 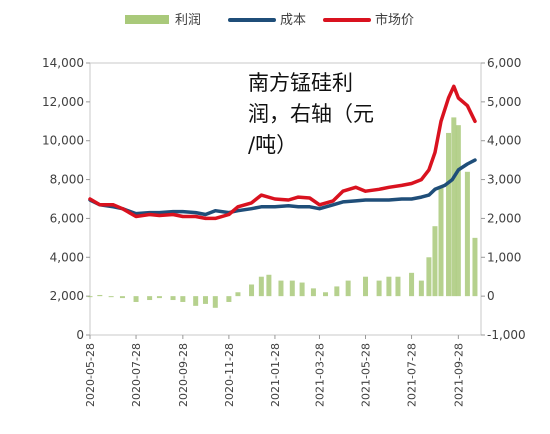 I want to click on left-axis-tick-label: 10,000, so click(x=63, y=141).